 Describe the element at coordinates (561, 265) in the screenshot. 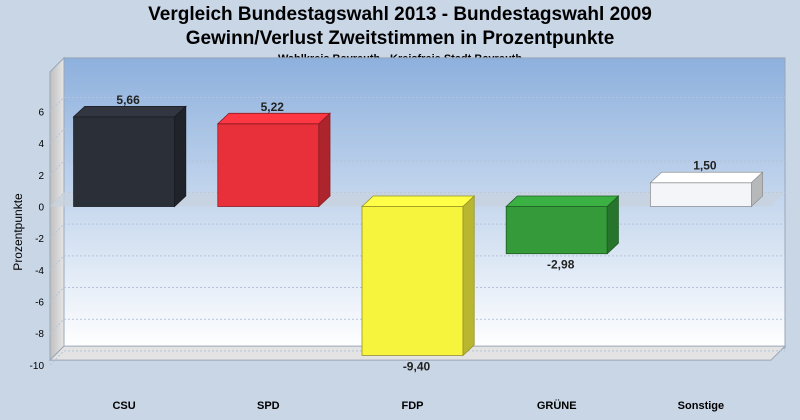

I see `data-label: -2,98` at that location.